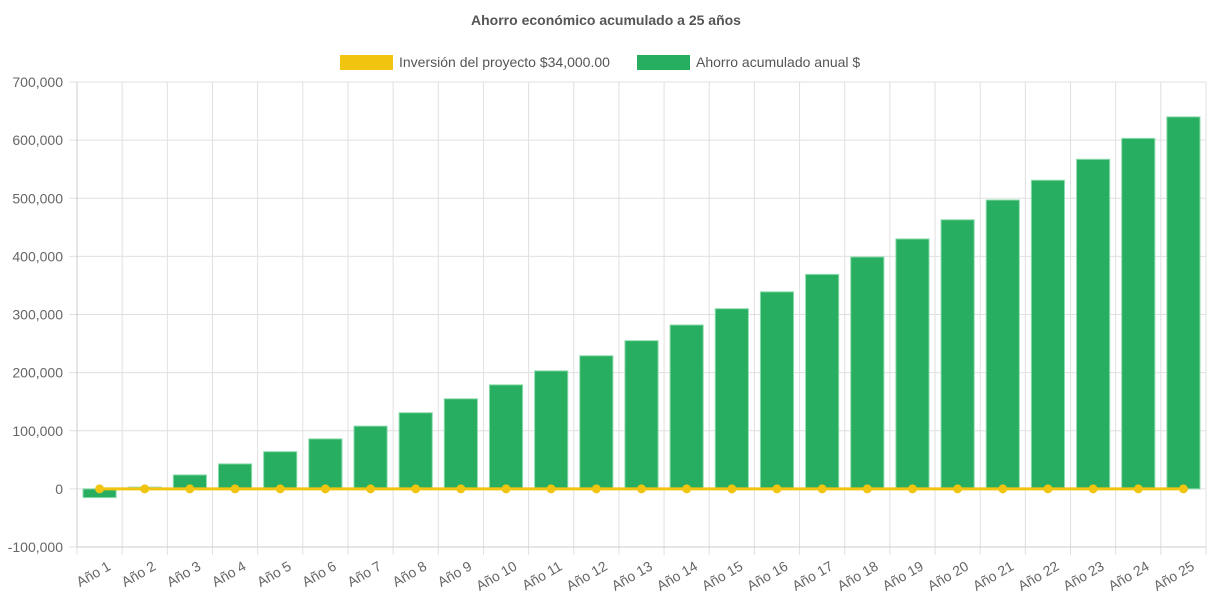  What do you see at coordinates (993, 576) in the screenshot?
I see `x-tick-label: Año 21` at bounding box center [993, 576].